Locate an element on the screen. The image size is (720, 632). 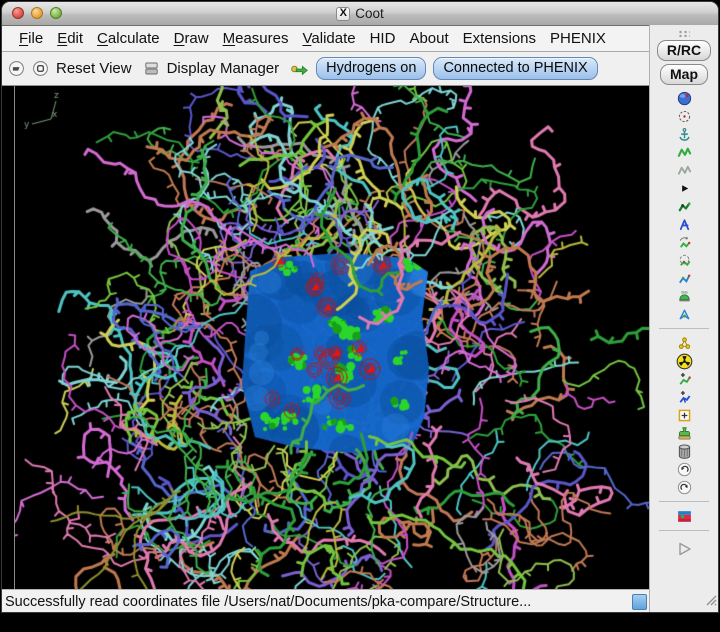
find-waters-icon is located at coordinates (684, 433).